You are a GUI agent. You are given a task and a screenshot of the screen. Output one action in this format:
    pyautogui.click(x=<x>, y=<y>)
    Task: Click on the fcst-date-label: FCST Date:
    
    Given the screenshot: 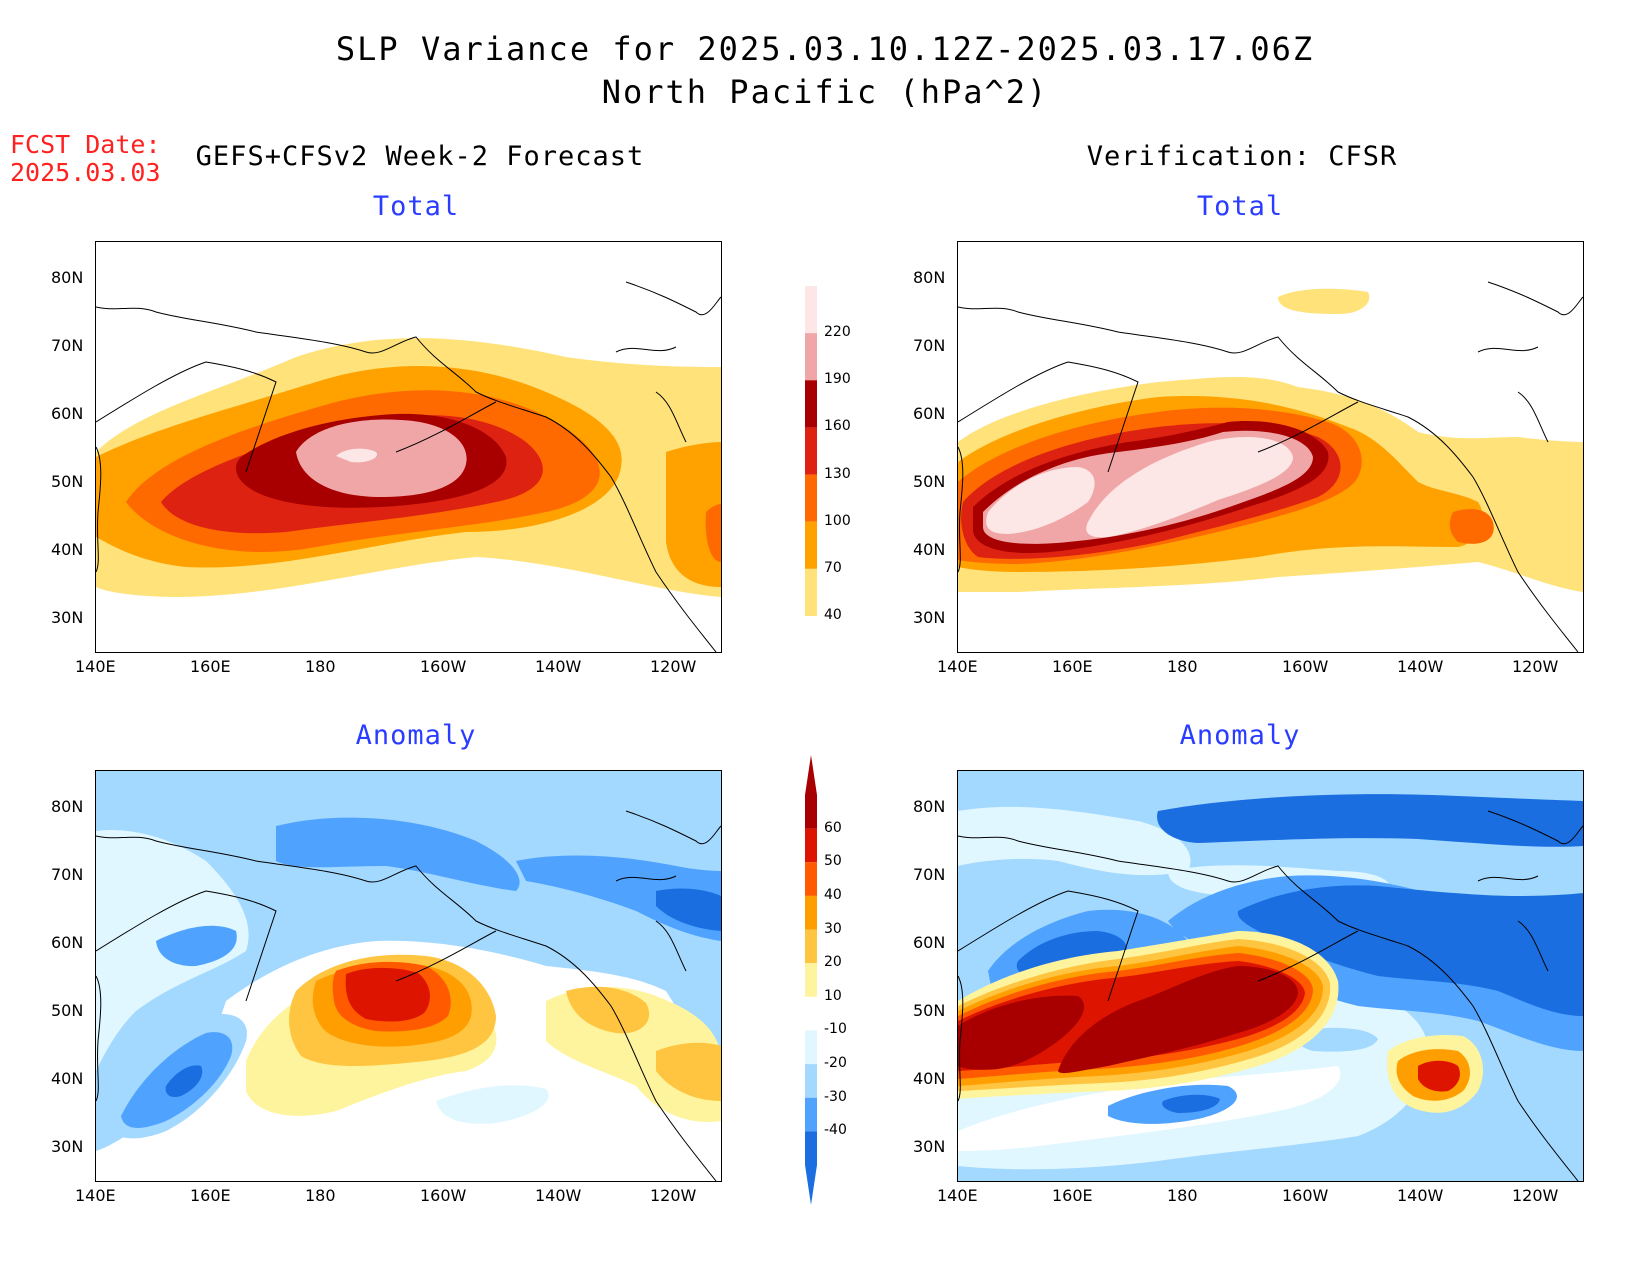 What is the action you would take?
    pyautogui.click(x=85, y=144)
    